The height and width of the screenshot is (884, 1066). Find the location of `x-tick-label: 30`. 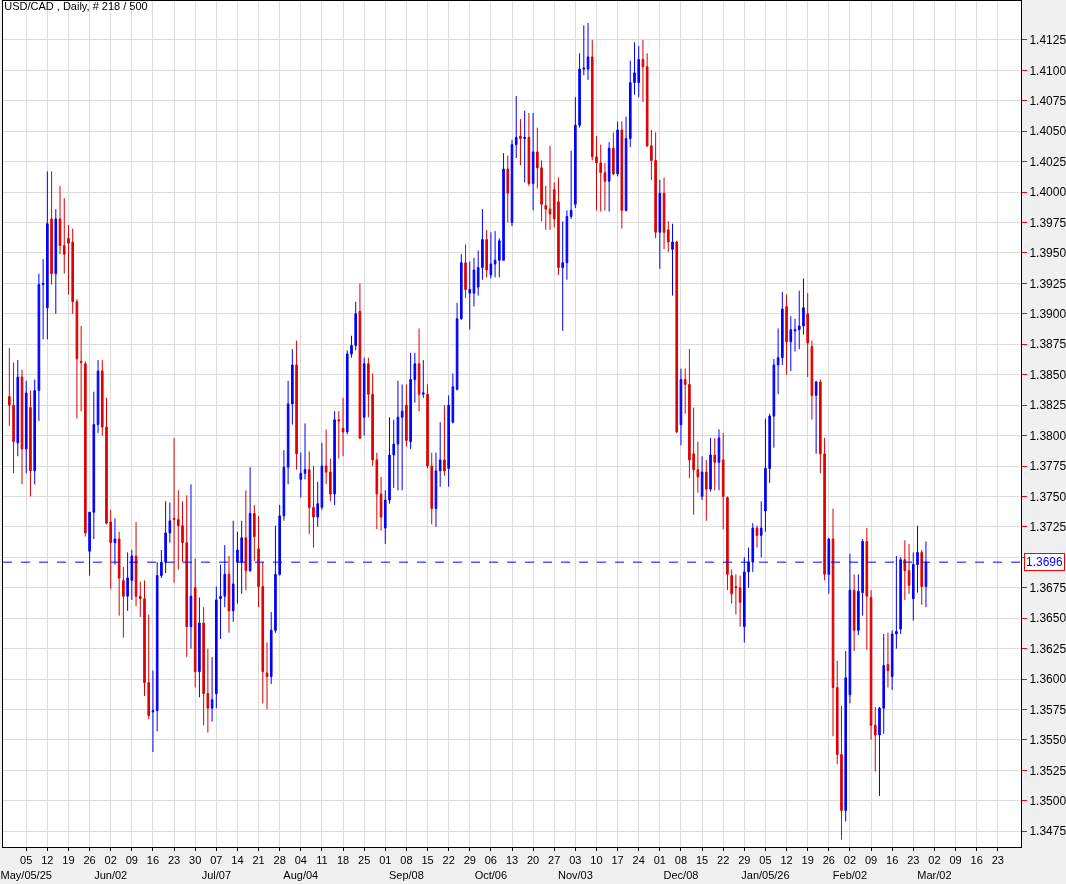

x-tick-label: 30 is located at coordinates (195, 860).